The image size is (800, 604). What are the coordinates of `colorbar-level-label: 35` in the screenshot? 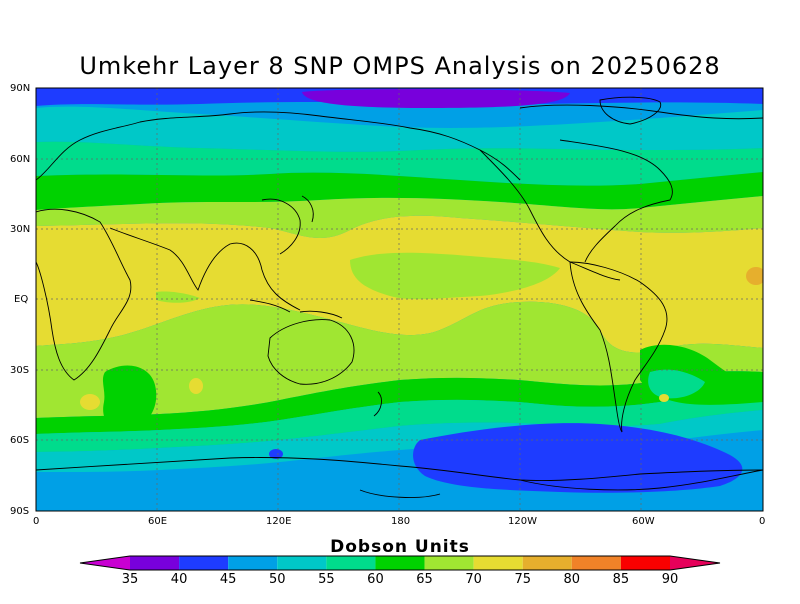 It's located at (130, 579).